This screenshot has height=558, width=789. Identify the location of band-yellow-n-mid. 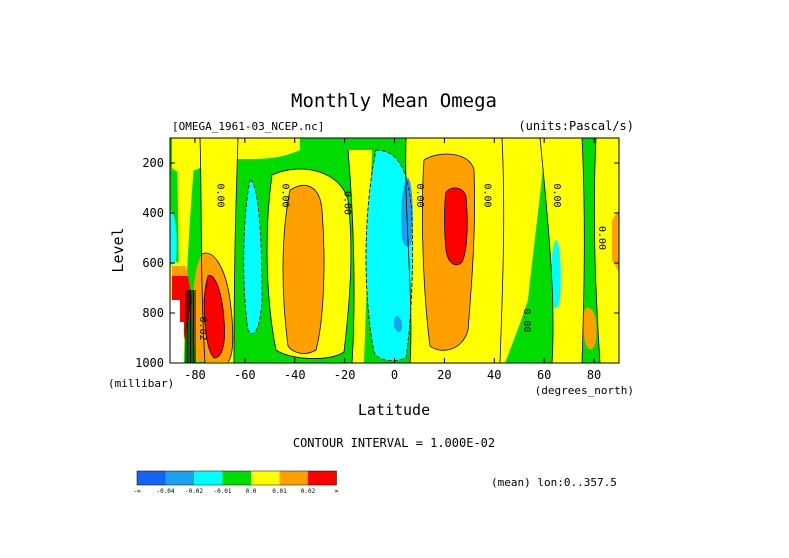
(523, 250).